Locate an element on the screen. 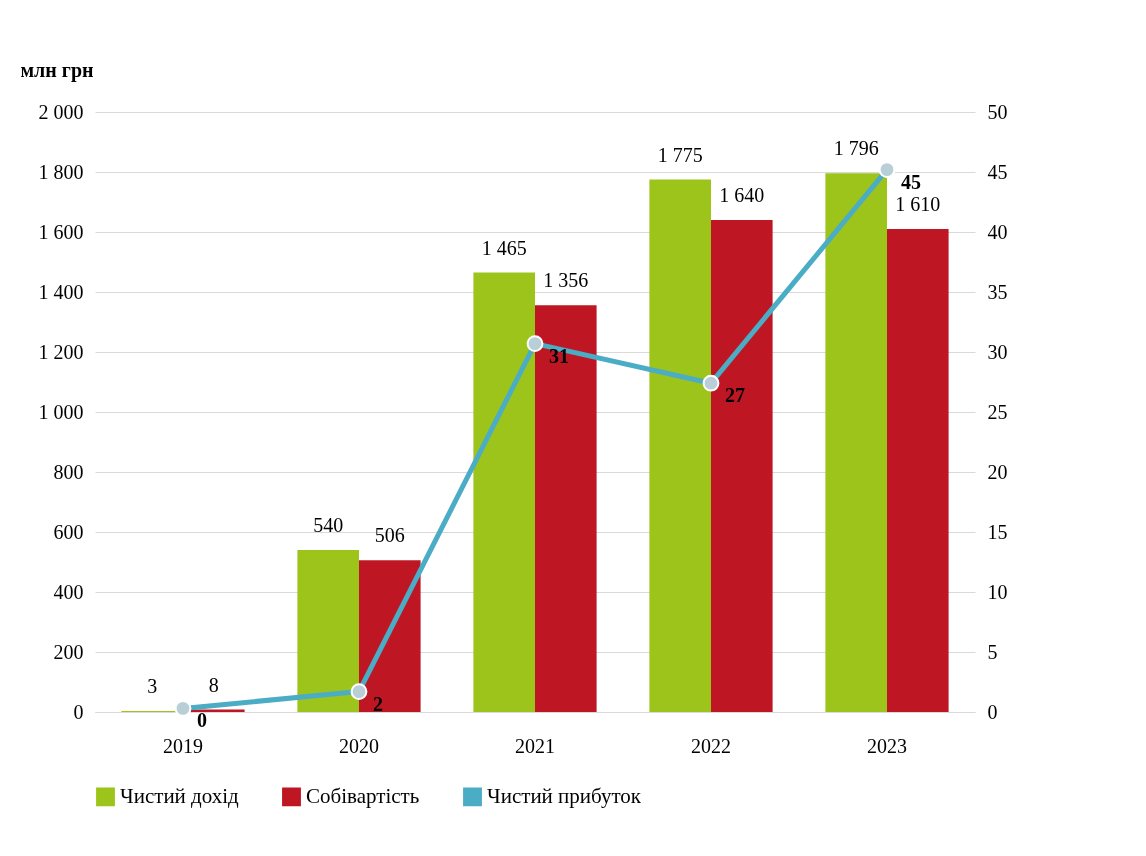 This screenshot has height=856, width=1146. data-label: 1 610 is located at coordinates (918, 204).